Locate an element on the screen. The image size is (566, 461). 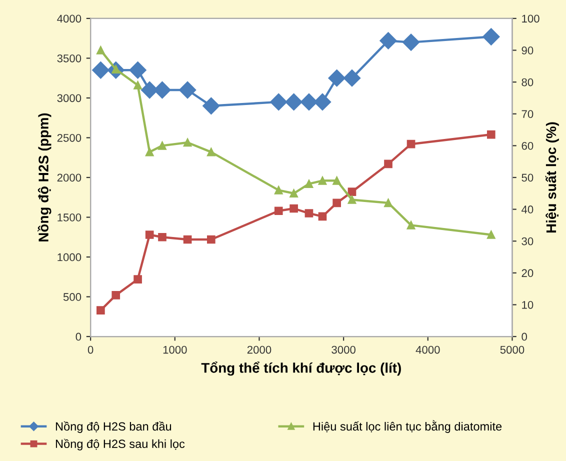
y-tick-label: 3000 is located at coordinates (69, 98).